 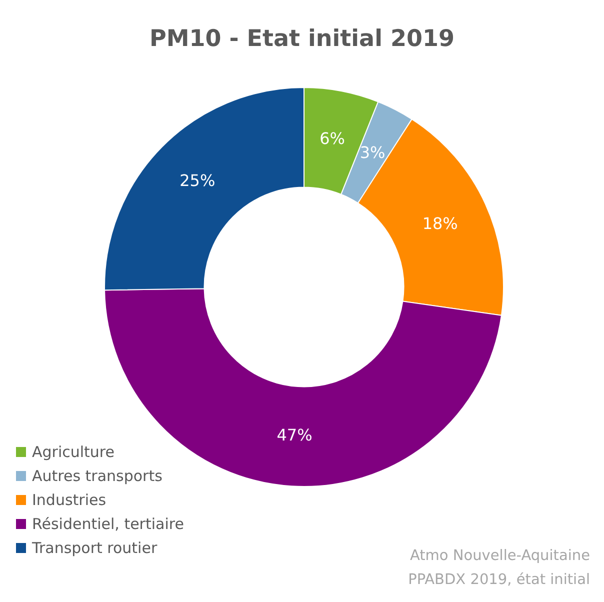 What do you see at coordinates (302, 39) in the screenshot?
I see `chart-title: PM10 - Etat initial 2019` at bounding box center [302, 39].